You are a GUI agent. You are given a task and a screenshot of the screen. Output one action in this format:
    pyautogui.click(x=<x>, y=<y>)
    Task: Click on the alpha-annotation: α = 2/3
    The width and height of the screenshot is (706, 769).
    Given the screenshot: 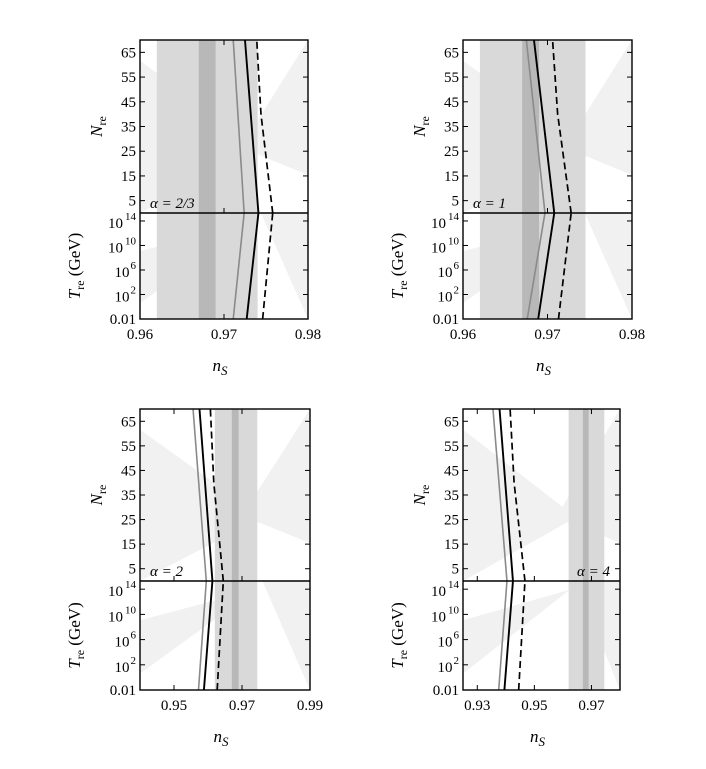 What is the action you would take?
    pyautogui.click(x=172, y=204)
    